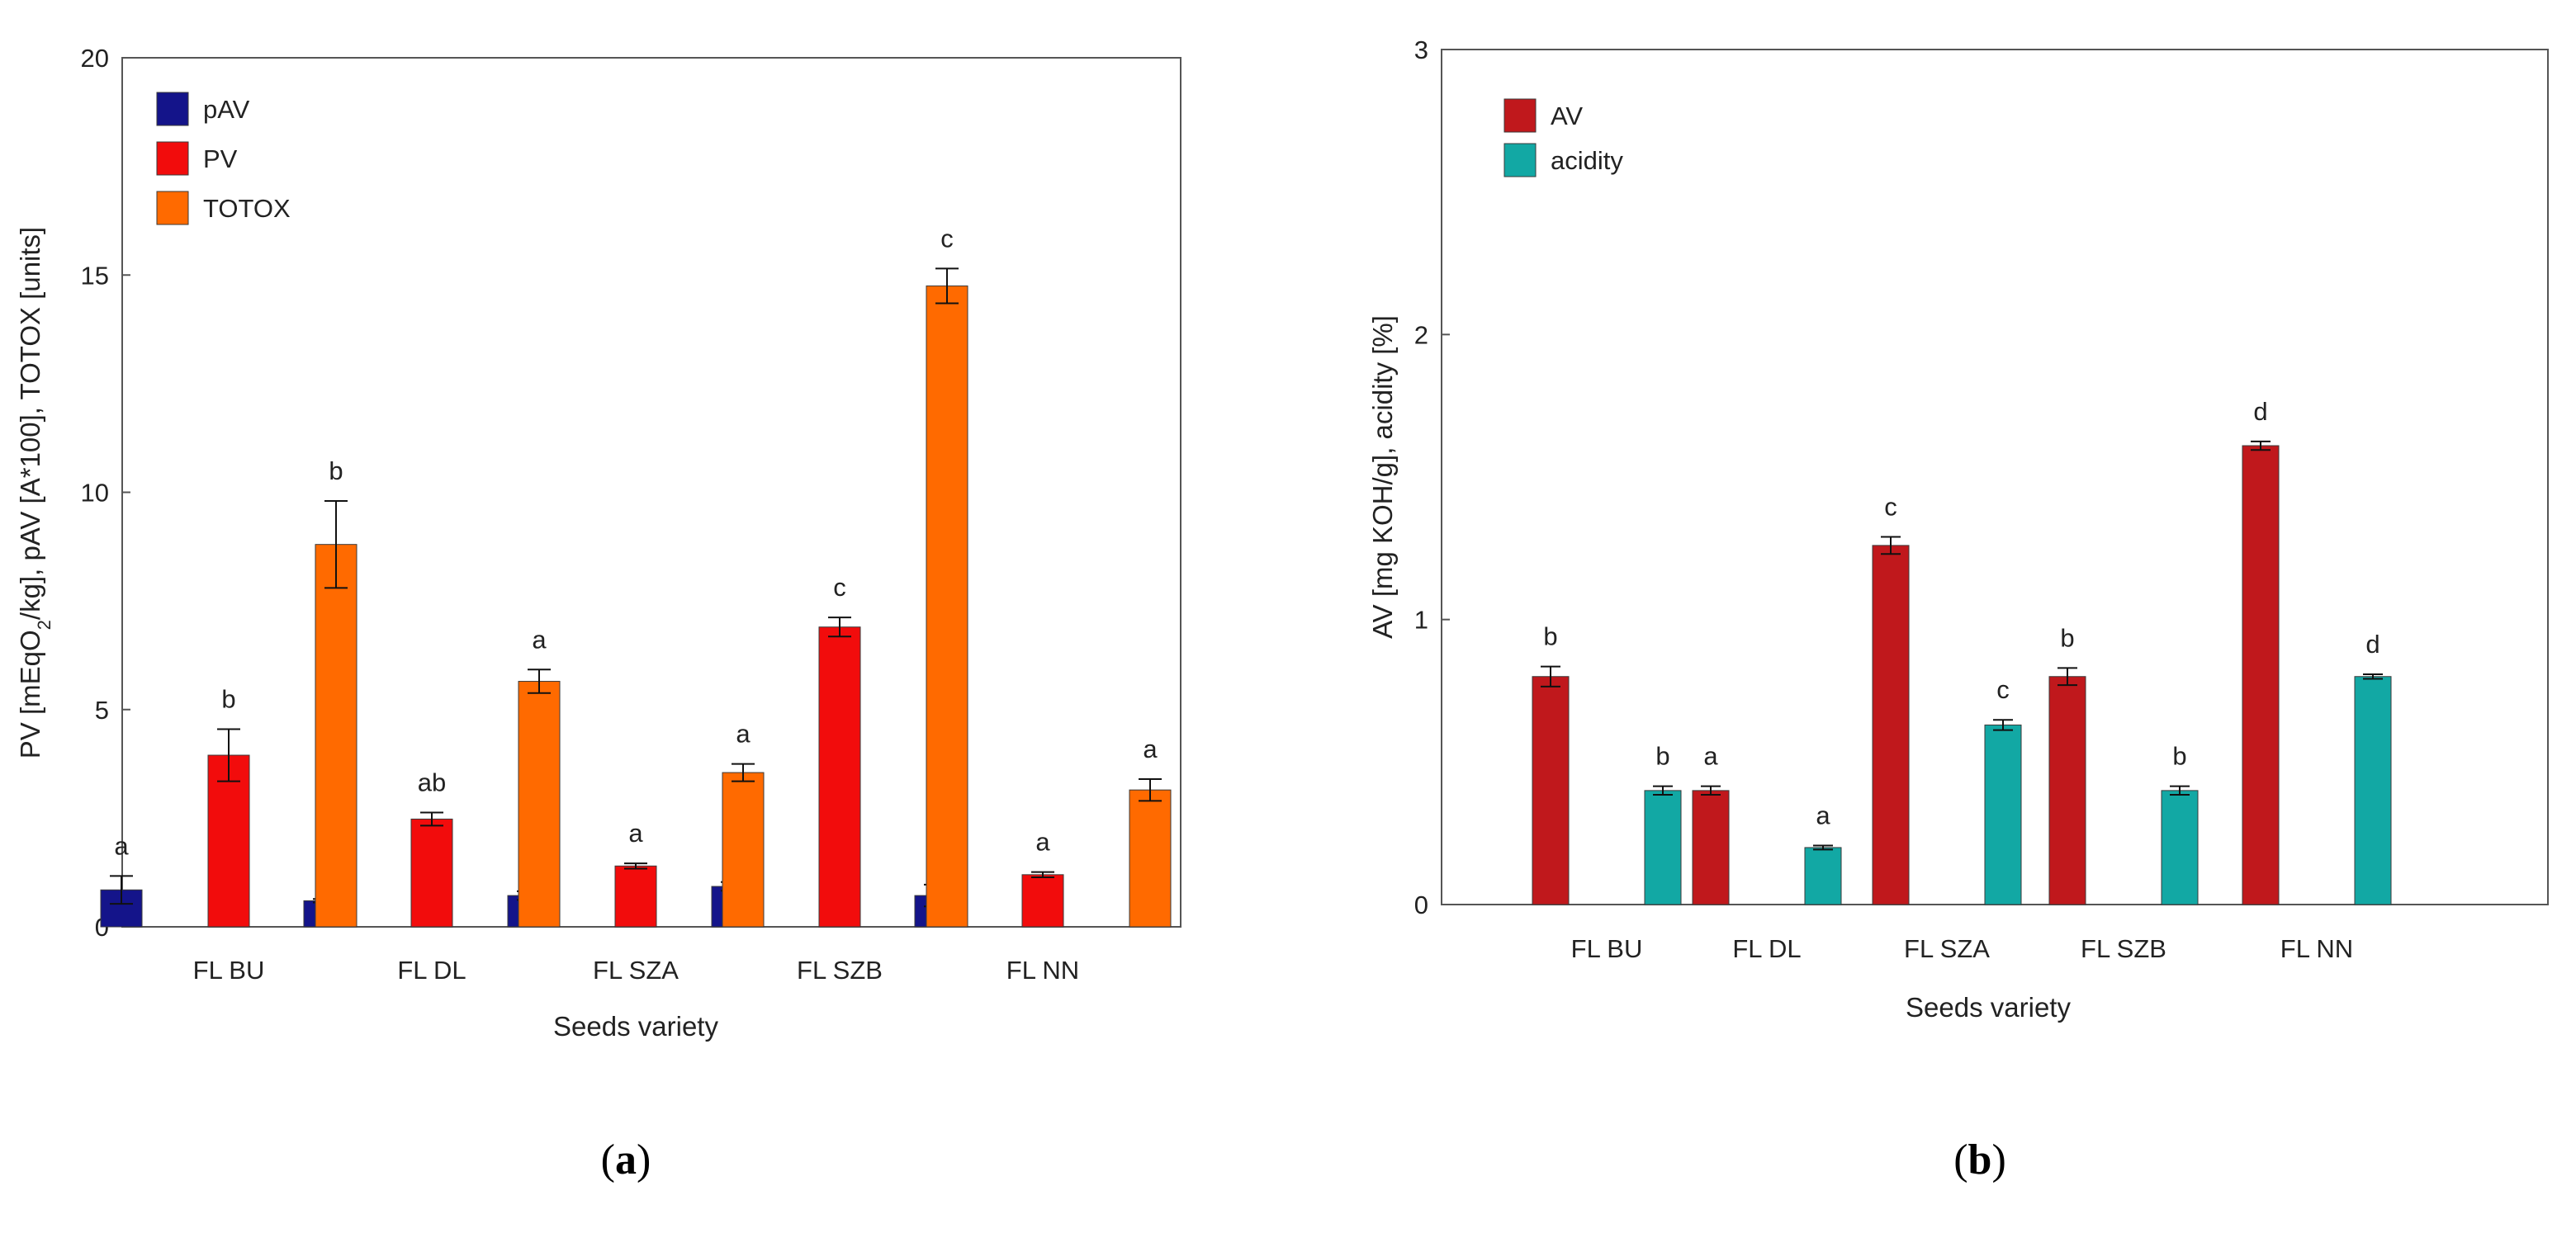  I want to click on y-tick-label: 0, so click(1421, 905).